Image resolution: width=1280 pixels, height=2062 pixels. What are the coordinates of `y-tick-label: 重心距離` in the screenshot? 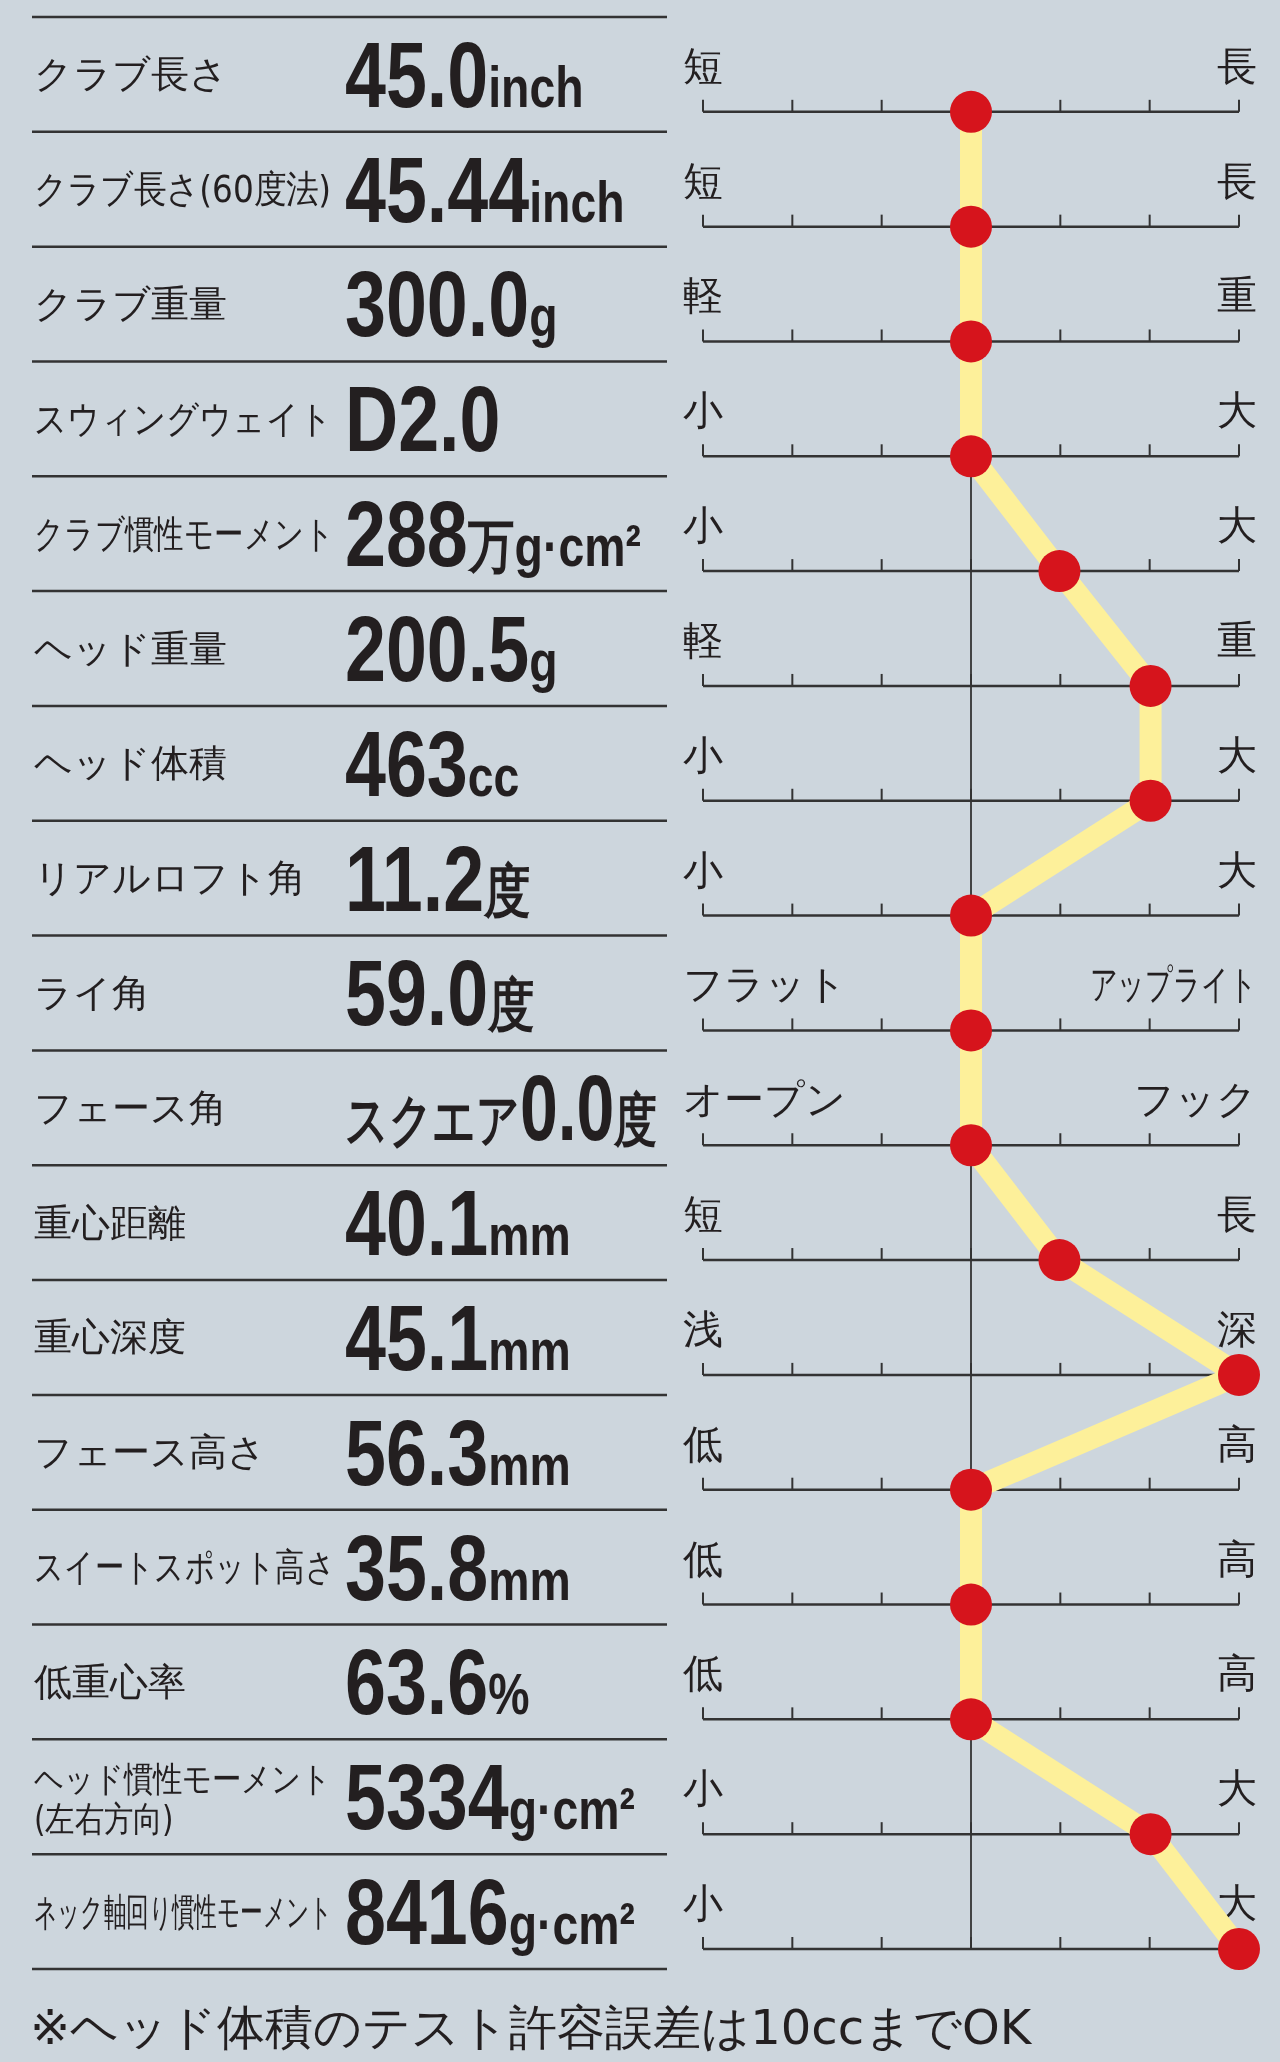 It's located at (110, 1222).